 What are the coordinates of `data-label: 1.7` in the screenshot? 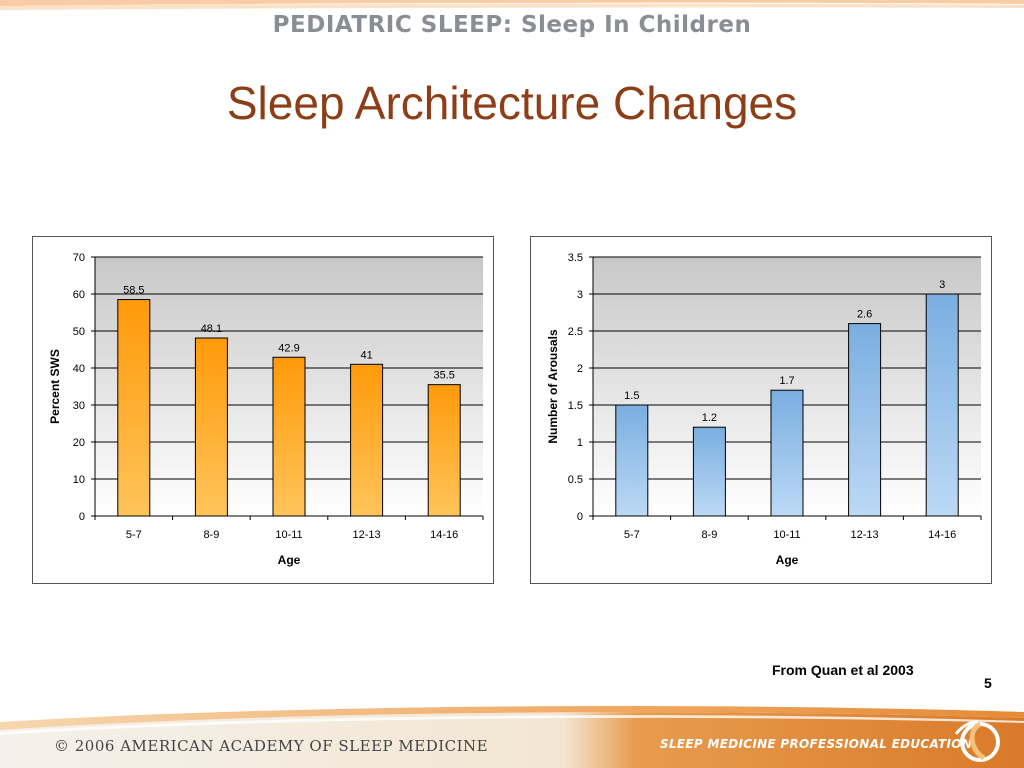 It's located at (786, 381).